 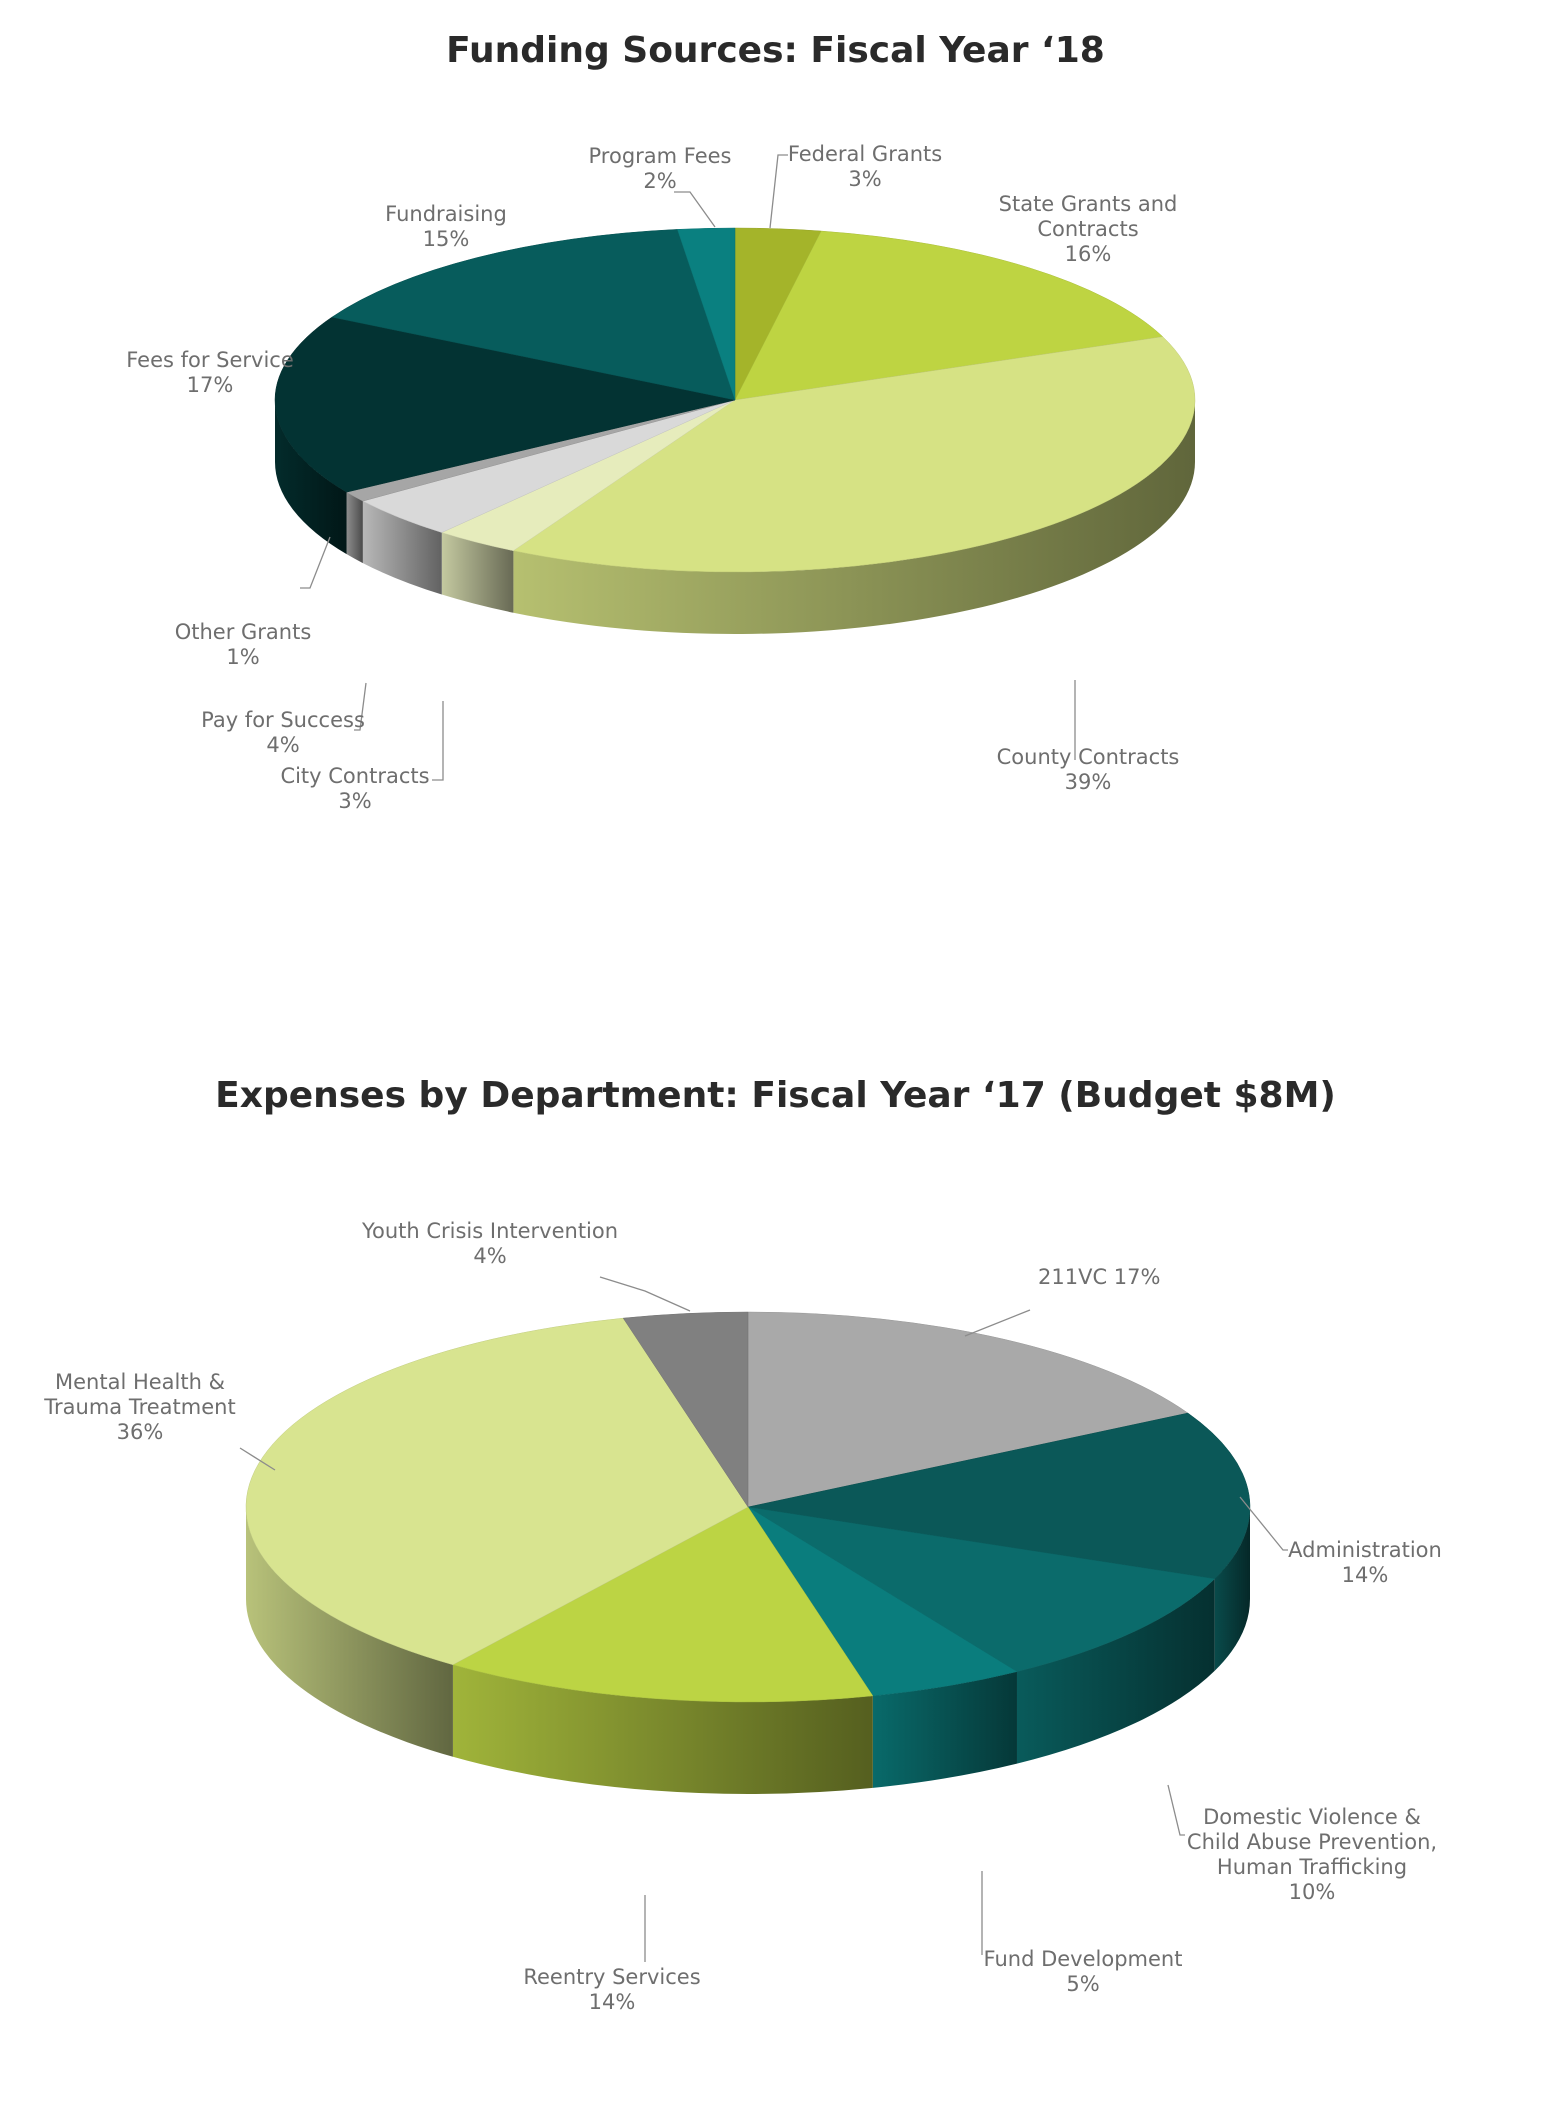 I want to click on data-label-value: 16%, so click(x=1088, y=254).